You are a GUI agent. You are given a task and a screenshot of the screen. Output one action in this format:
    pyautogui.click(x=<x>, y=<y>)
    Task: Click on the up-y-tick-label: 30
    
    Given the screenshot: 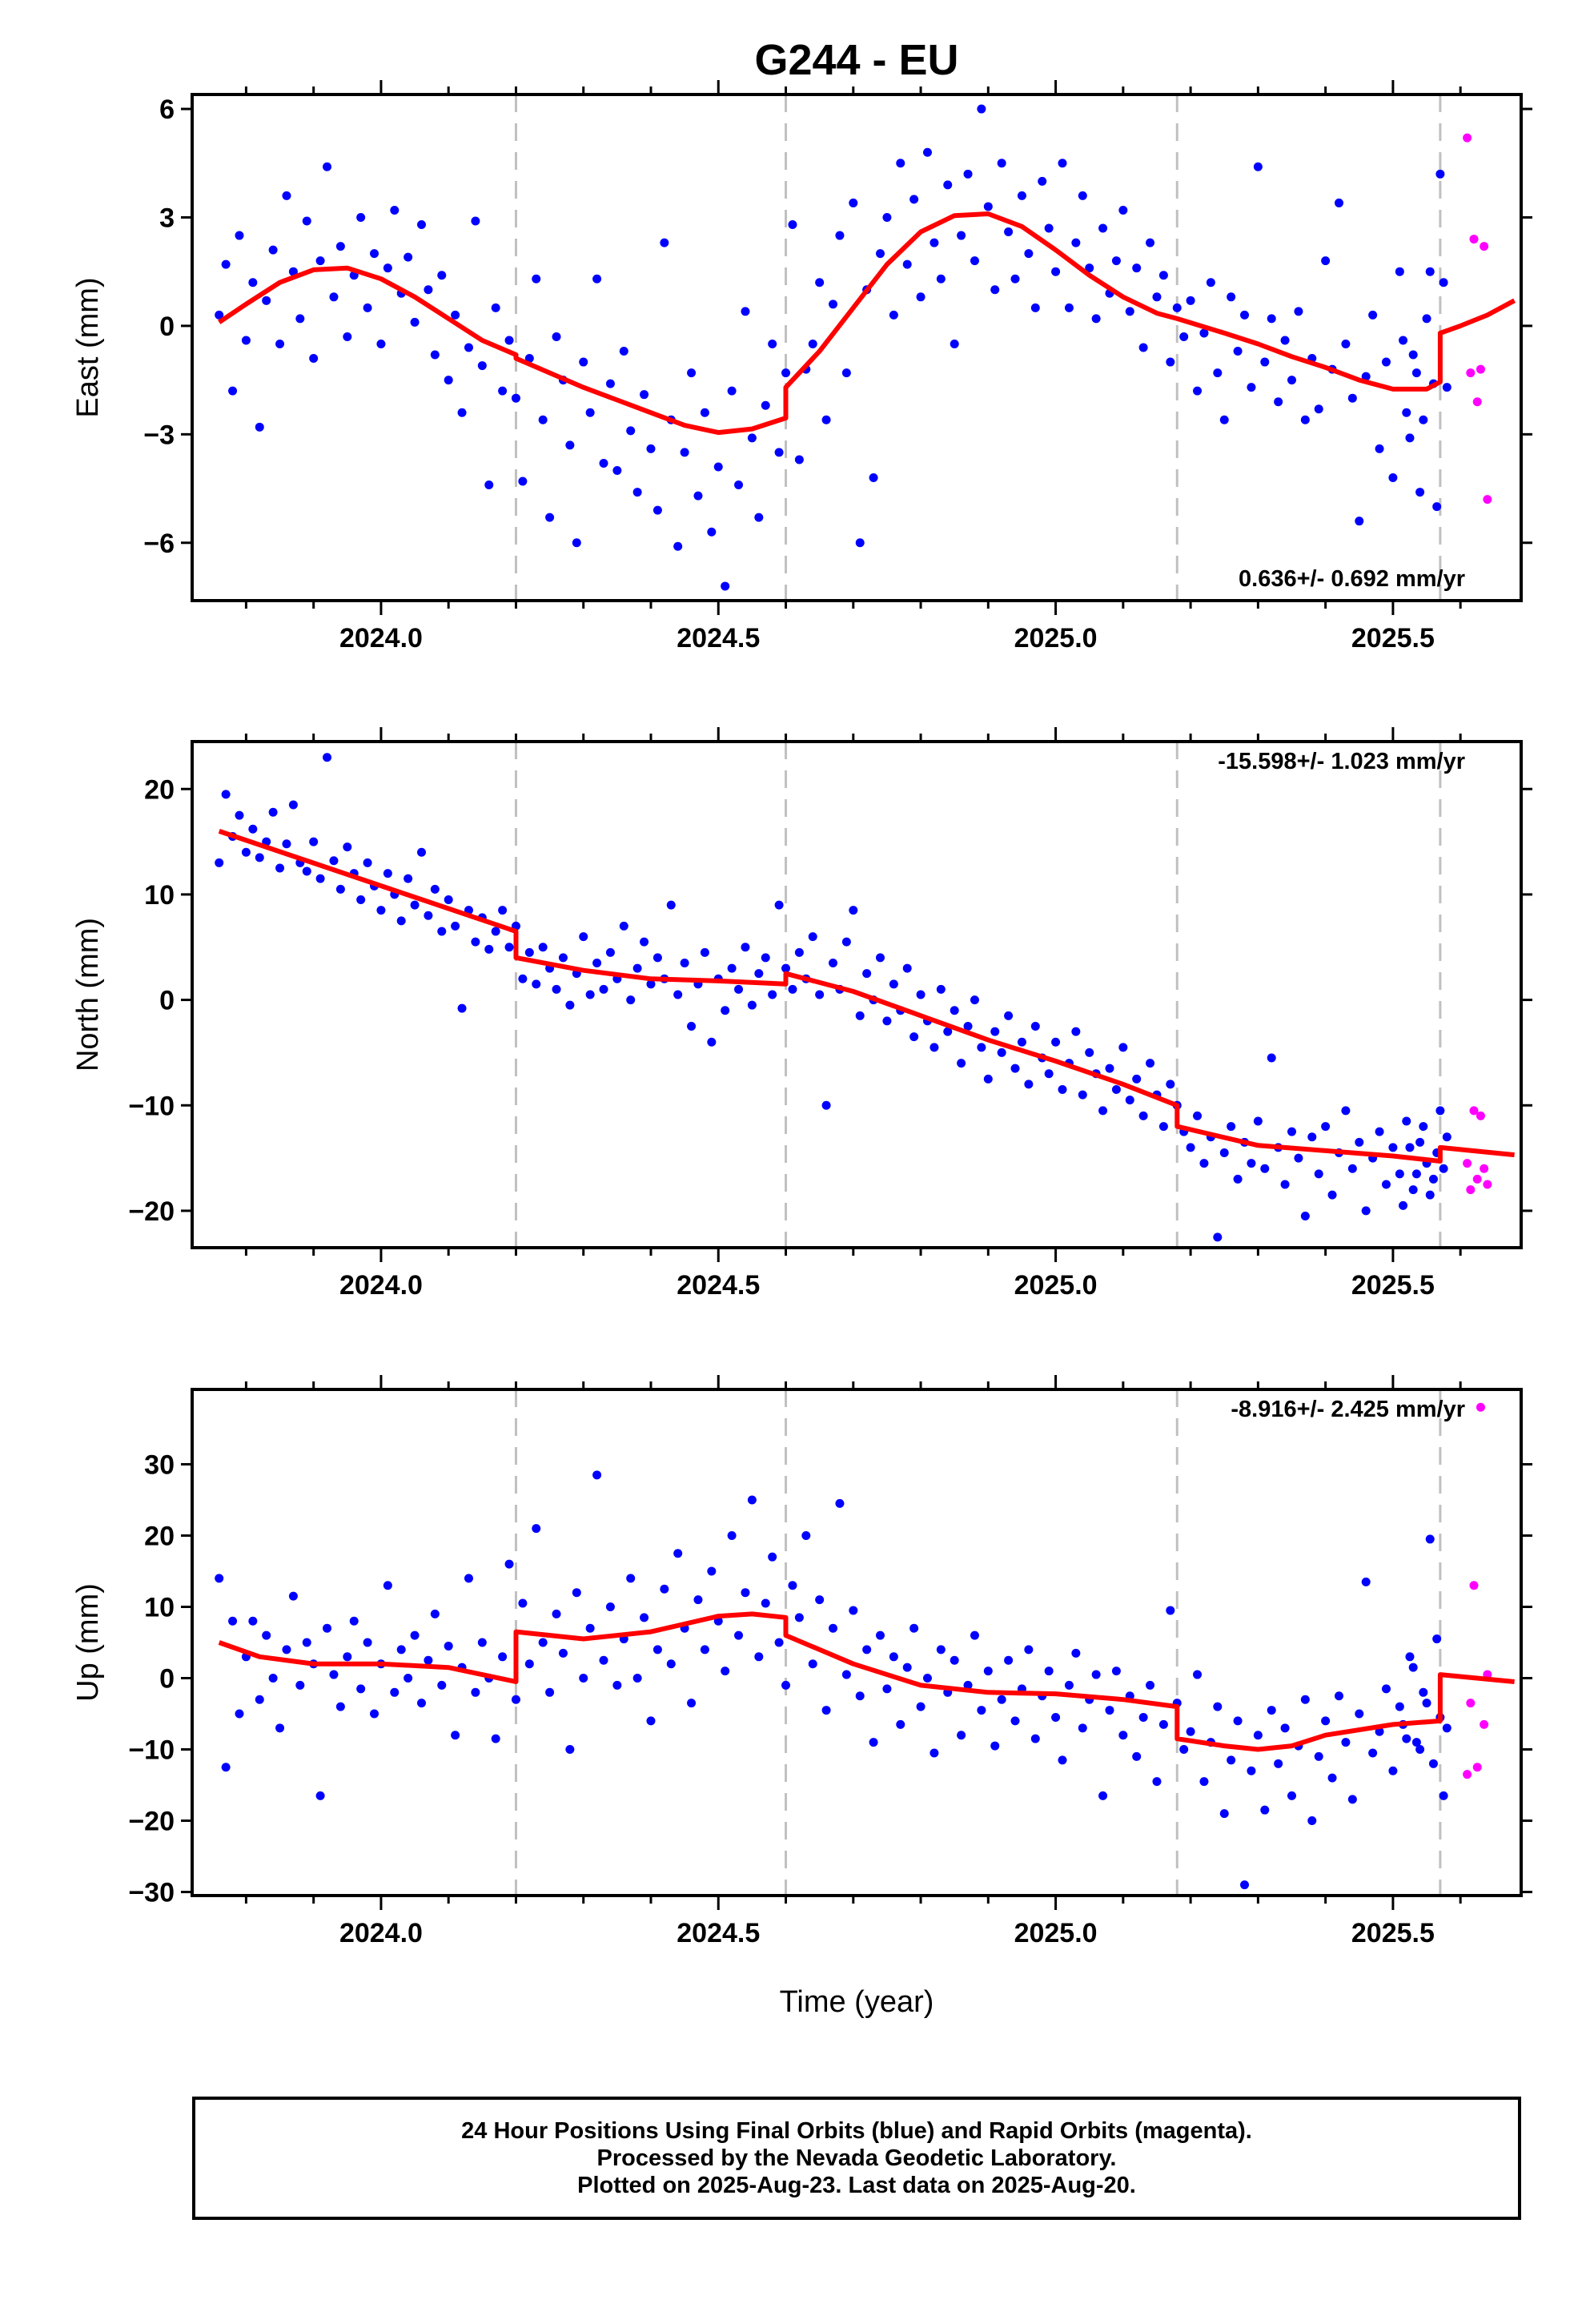 What is the action you would take?
    pyautogui.click(x=159, y=1464)
    